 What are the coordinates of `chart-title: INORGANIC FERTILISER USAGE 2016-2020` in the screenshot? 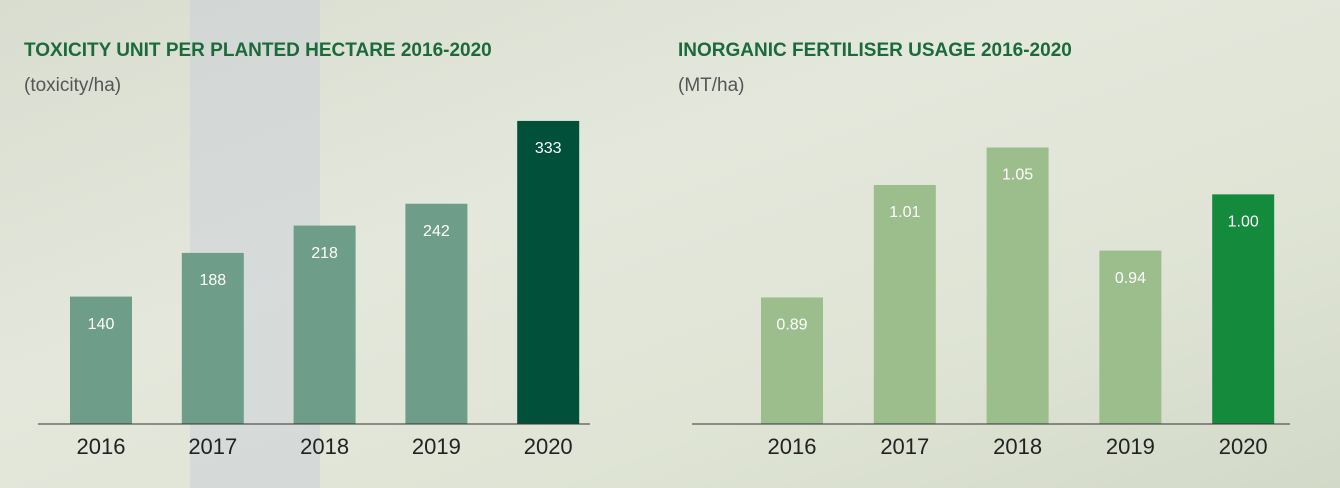 It's located at (875, 50).